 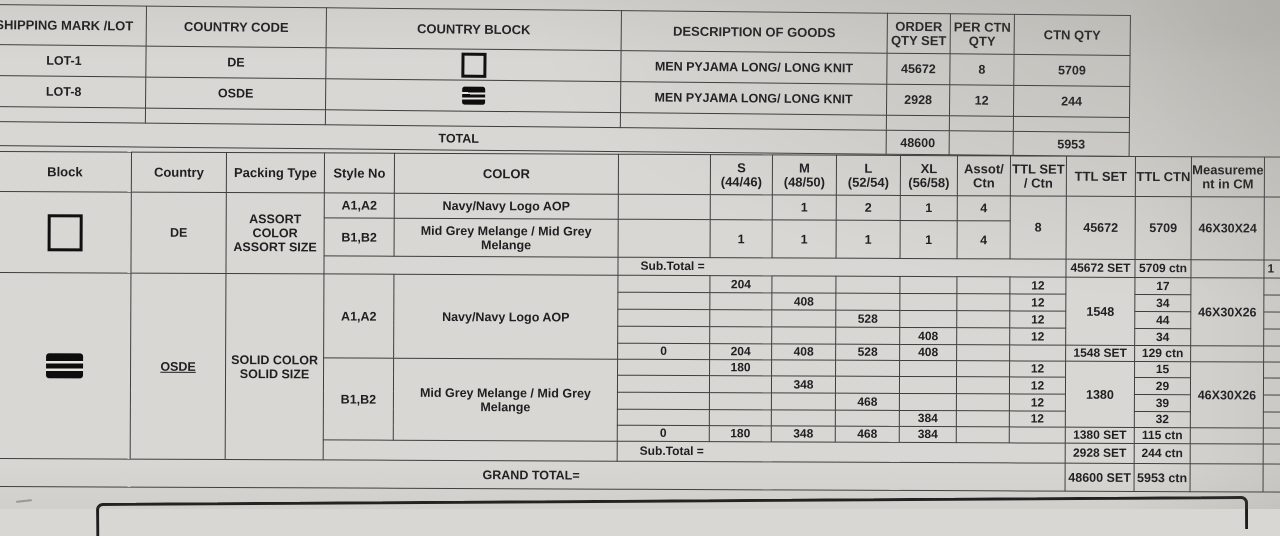 I want to click on sum-l: 528, so click(x=867, y=352).